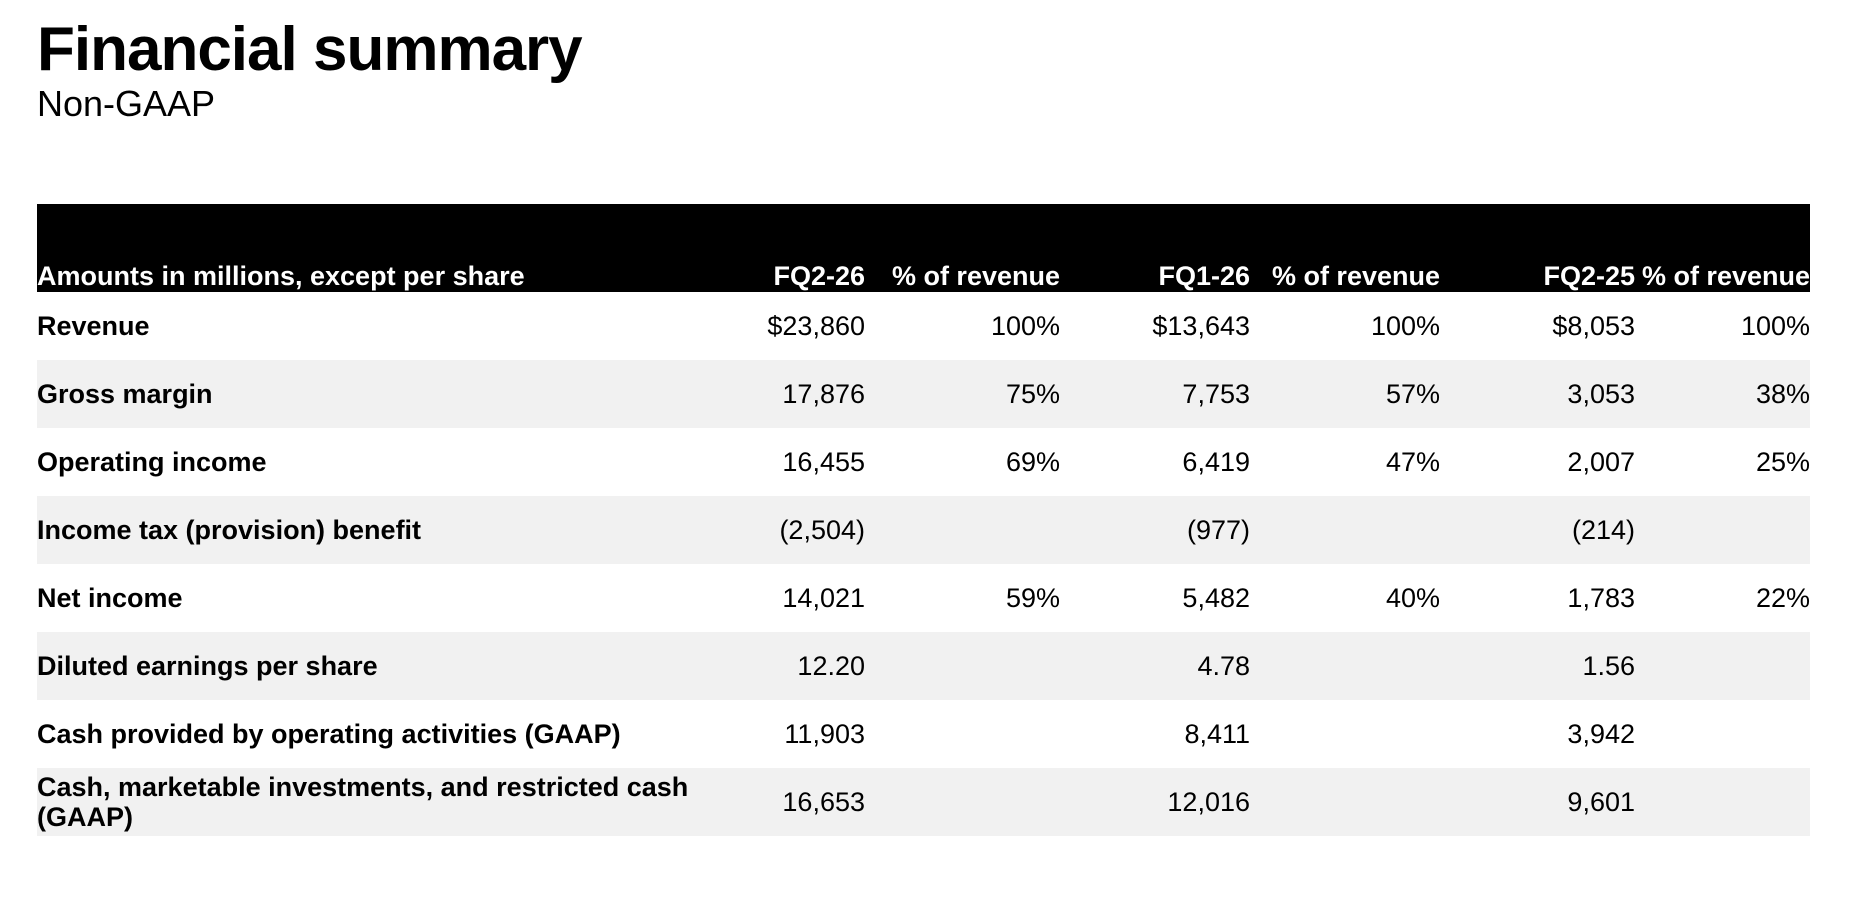 The width and height of the screenshot is (1851, 918). What do you see at coordinates (823, 801) in the screenshot?
I see `cell-value: 16,653` at bounding box center [823, 801].